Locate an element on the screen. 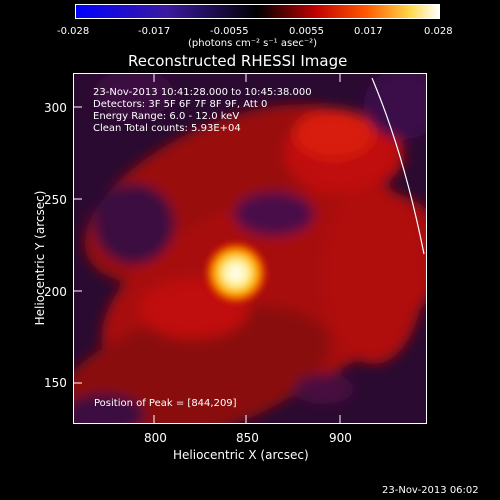  colorbar-tick: 0.028 is located at coordinates (438, 31).